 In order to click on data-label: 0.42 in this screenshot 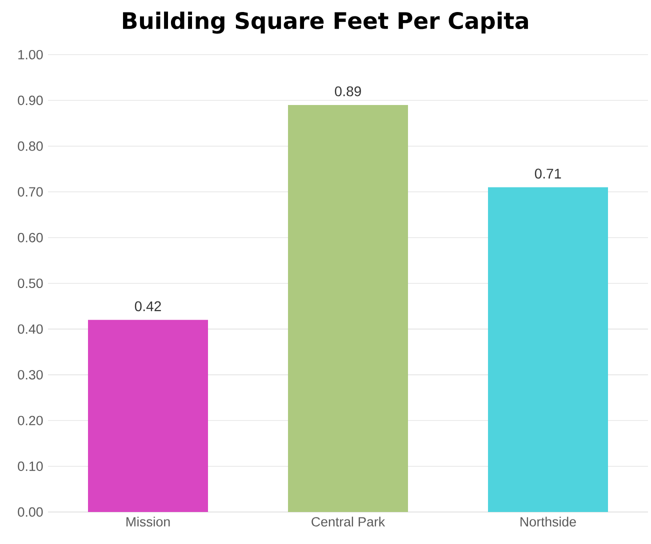, I will do `click(147, 306)`.